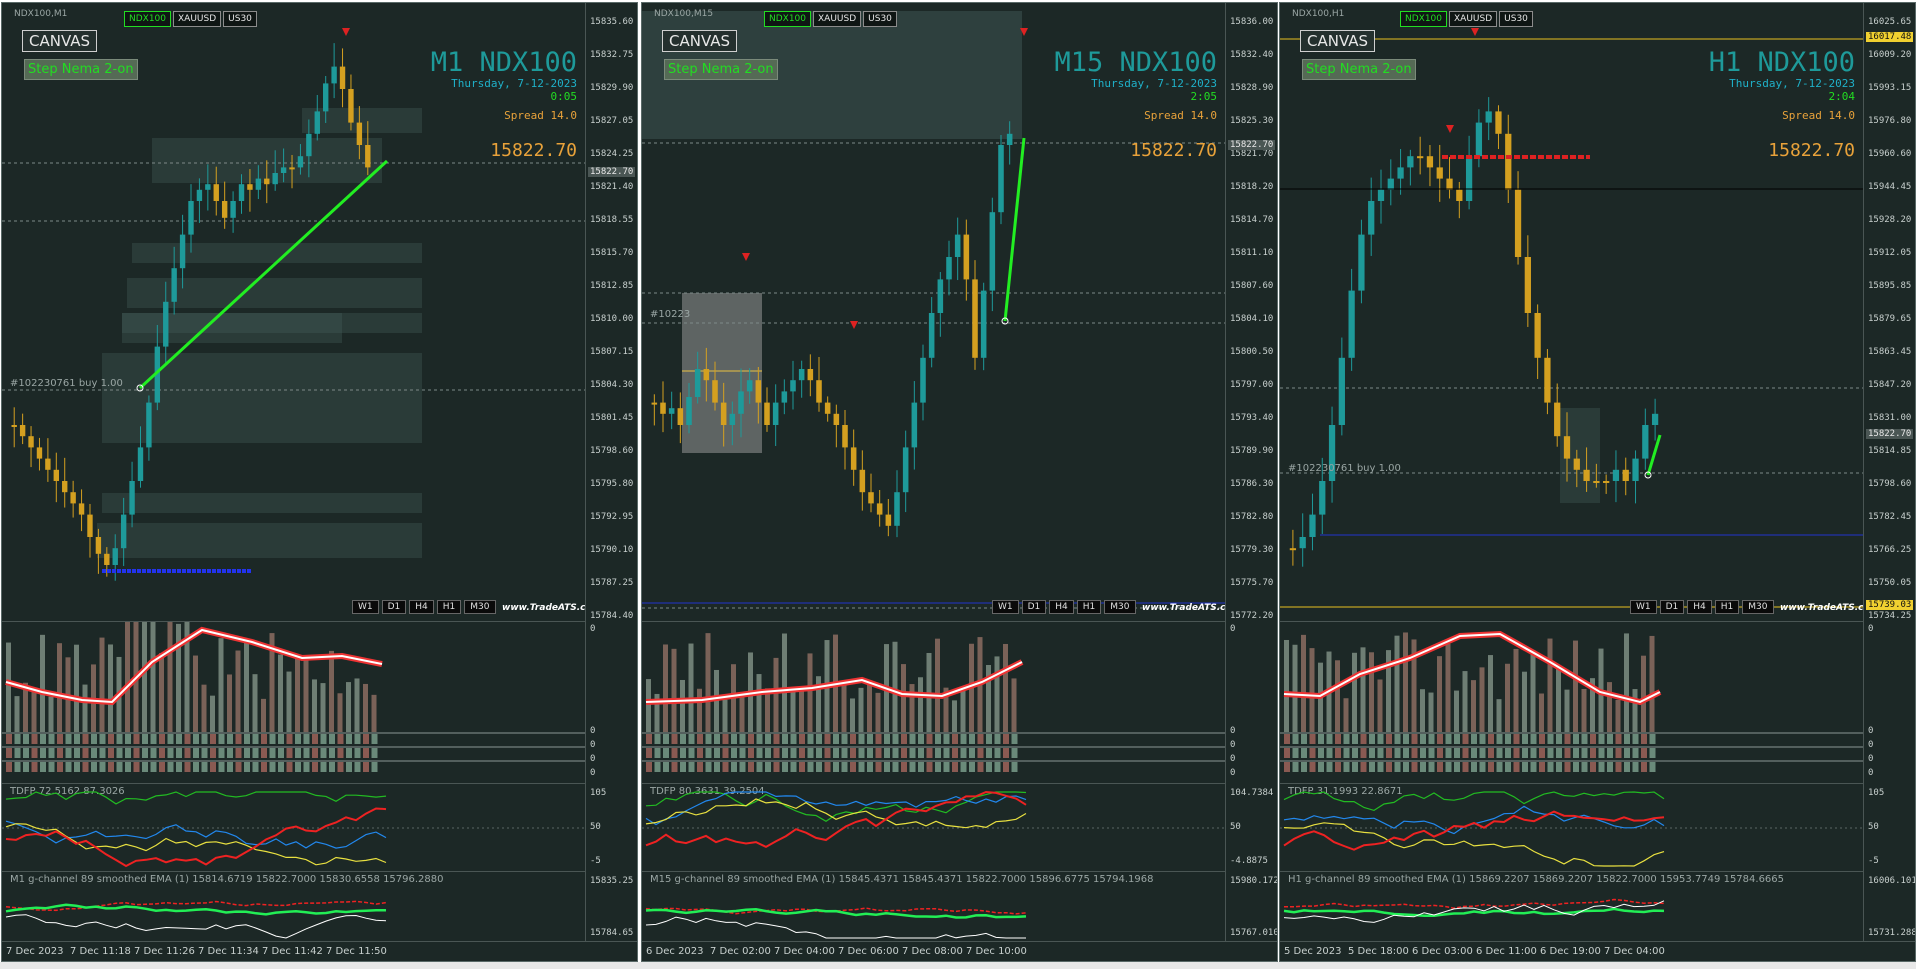  I want to click on tdfp-window: TDFP 31.1993 22.8671 105 50 -5, so click(1597, 827).